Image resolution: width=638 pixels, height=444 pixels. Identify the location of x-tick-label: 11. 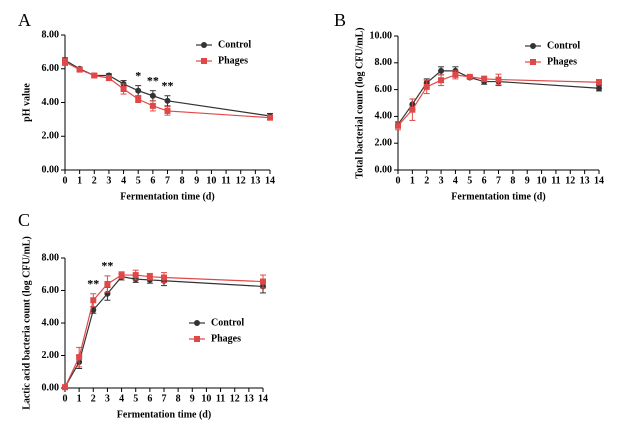
(220, 398).